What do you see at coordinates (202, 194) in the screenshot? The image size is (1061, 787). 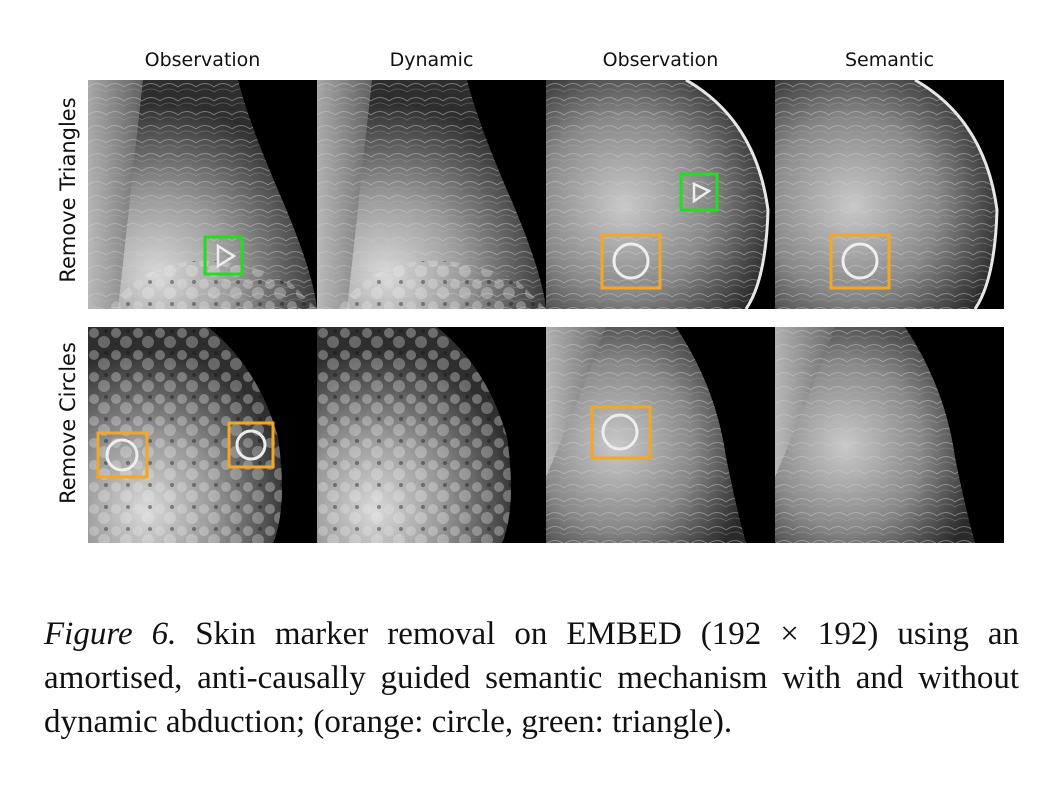 I see `image-triangles-observation` at bounding box center [202, 194].